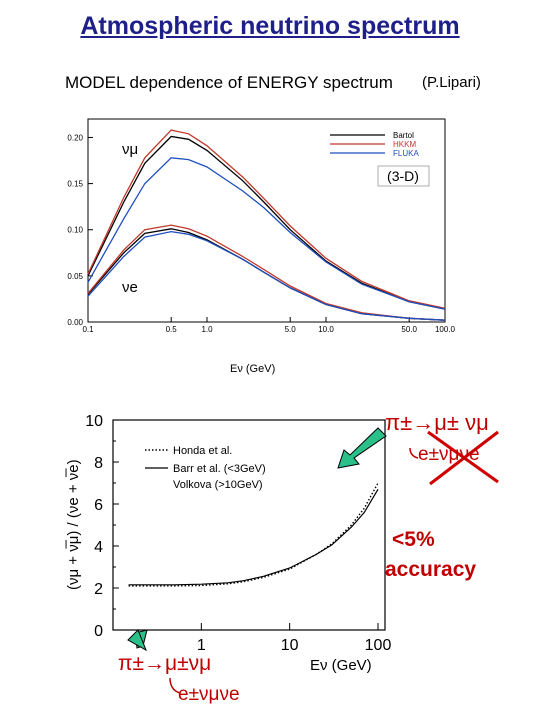 The image size is (540, 720). I want to click on top-y-tick-label: 0.20, so click(75, 137).